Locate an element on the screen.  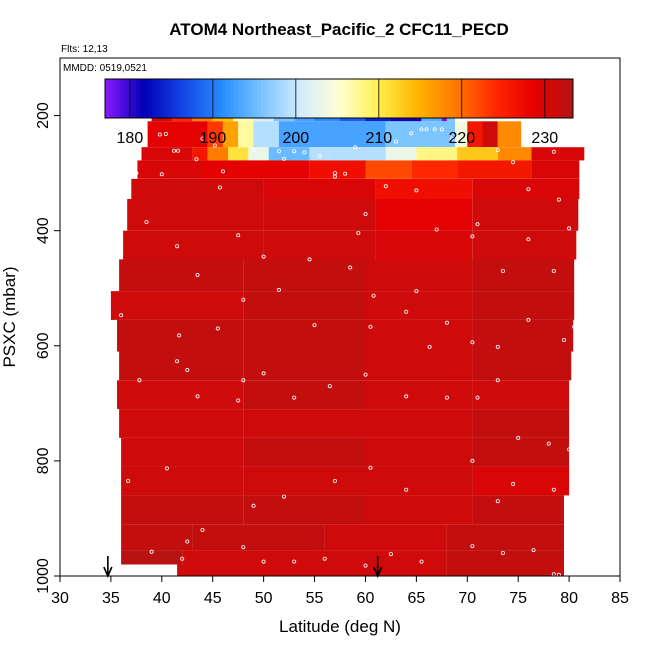
colorbar: 180 190 200 210 220 230 is located at coordinates (339, 112).